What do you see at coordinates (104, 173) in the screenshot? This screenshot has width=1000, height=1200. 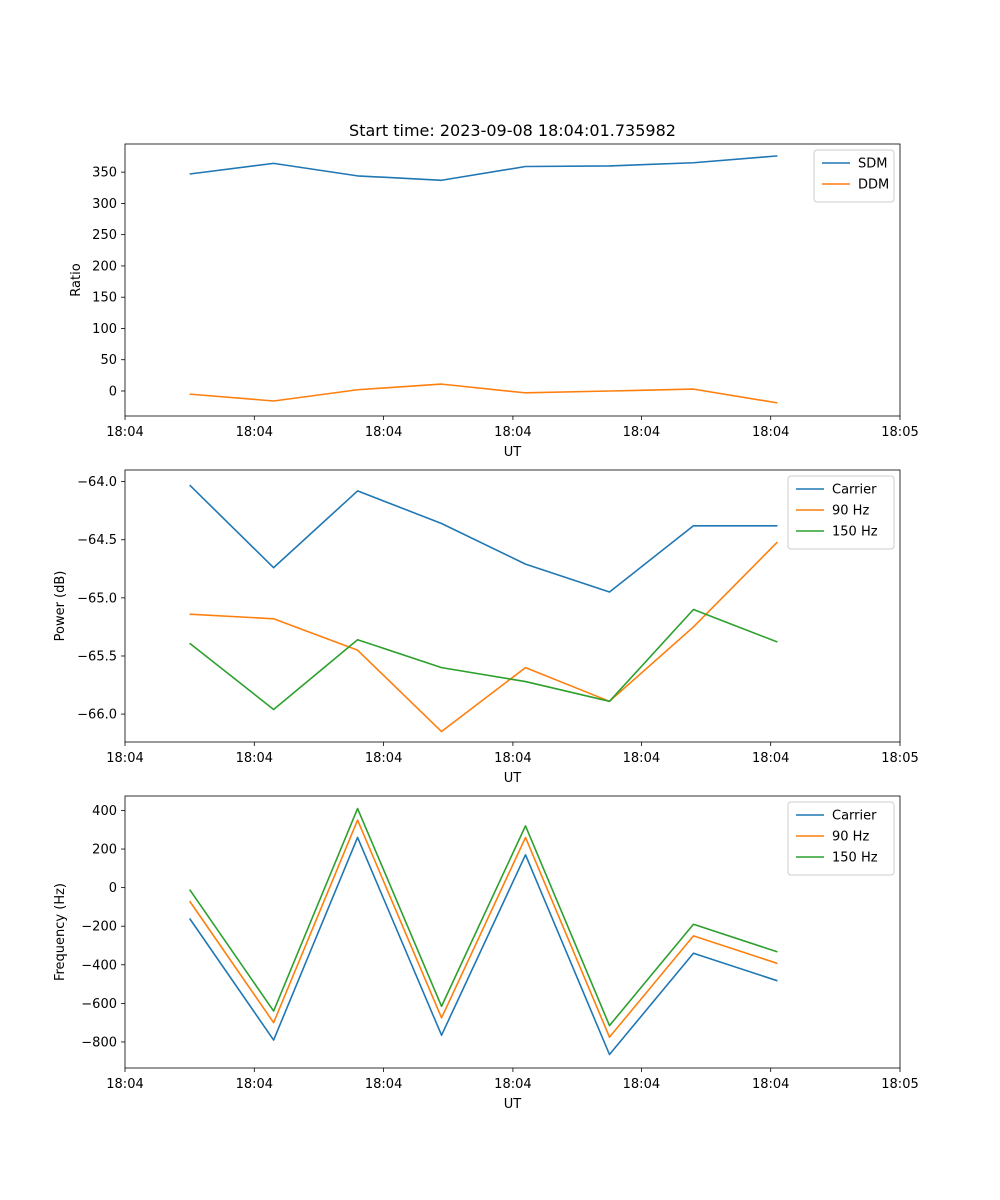 I see `y-tick-label: 350` at bounding box center [104, 173].